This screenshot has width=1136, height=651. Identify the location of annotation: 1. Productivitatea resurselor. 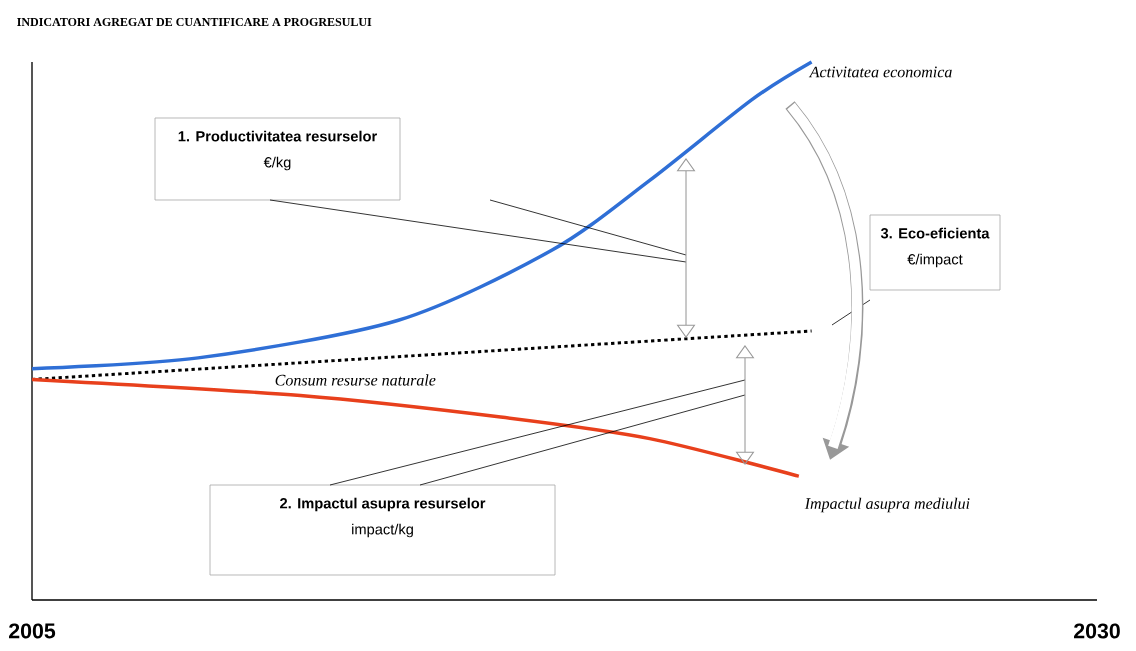
(277, 136).